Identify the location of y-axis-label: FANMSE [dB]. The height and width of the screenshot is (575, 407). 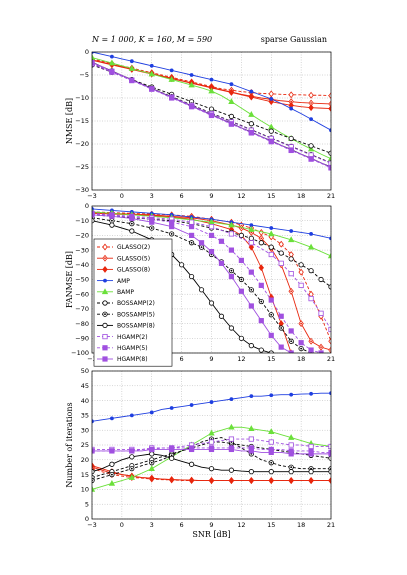
(69, 279).